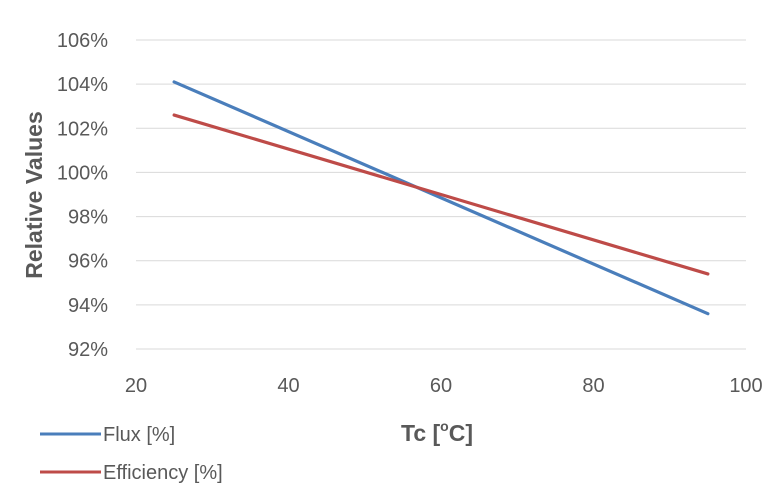 The width and height of the screenshot is (778, 499). I want to click on x-tick-labels: 20 40 60 80 100, so click(444, 386).